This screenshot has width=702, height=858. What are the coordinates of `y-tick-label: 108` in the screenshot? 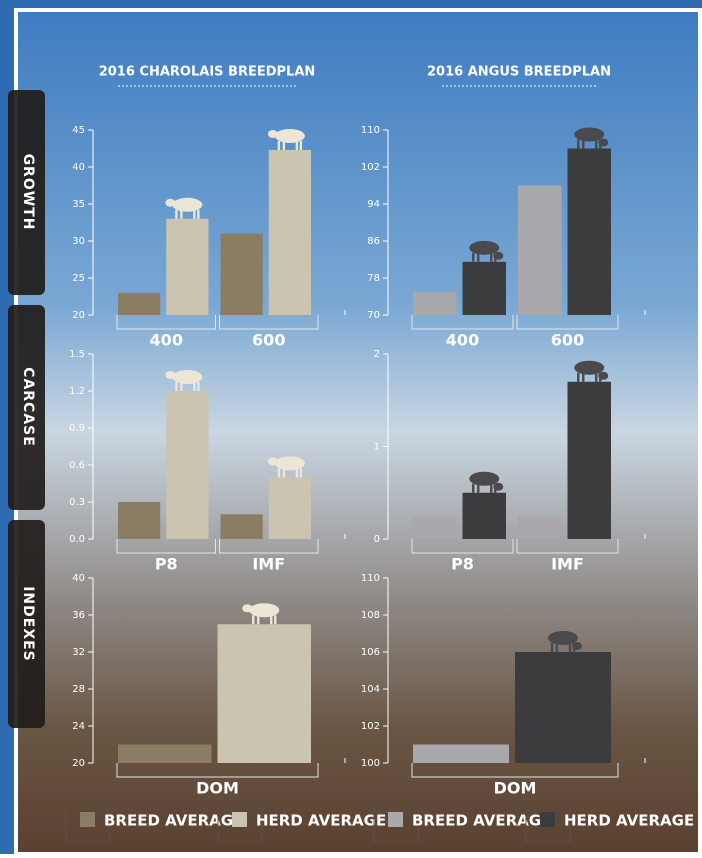 It's located at (370, 615).